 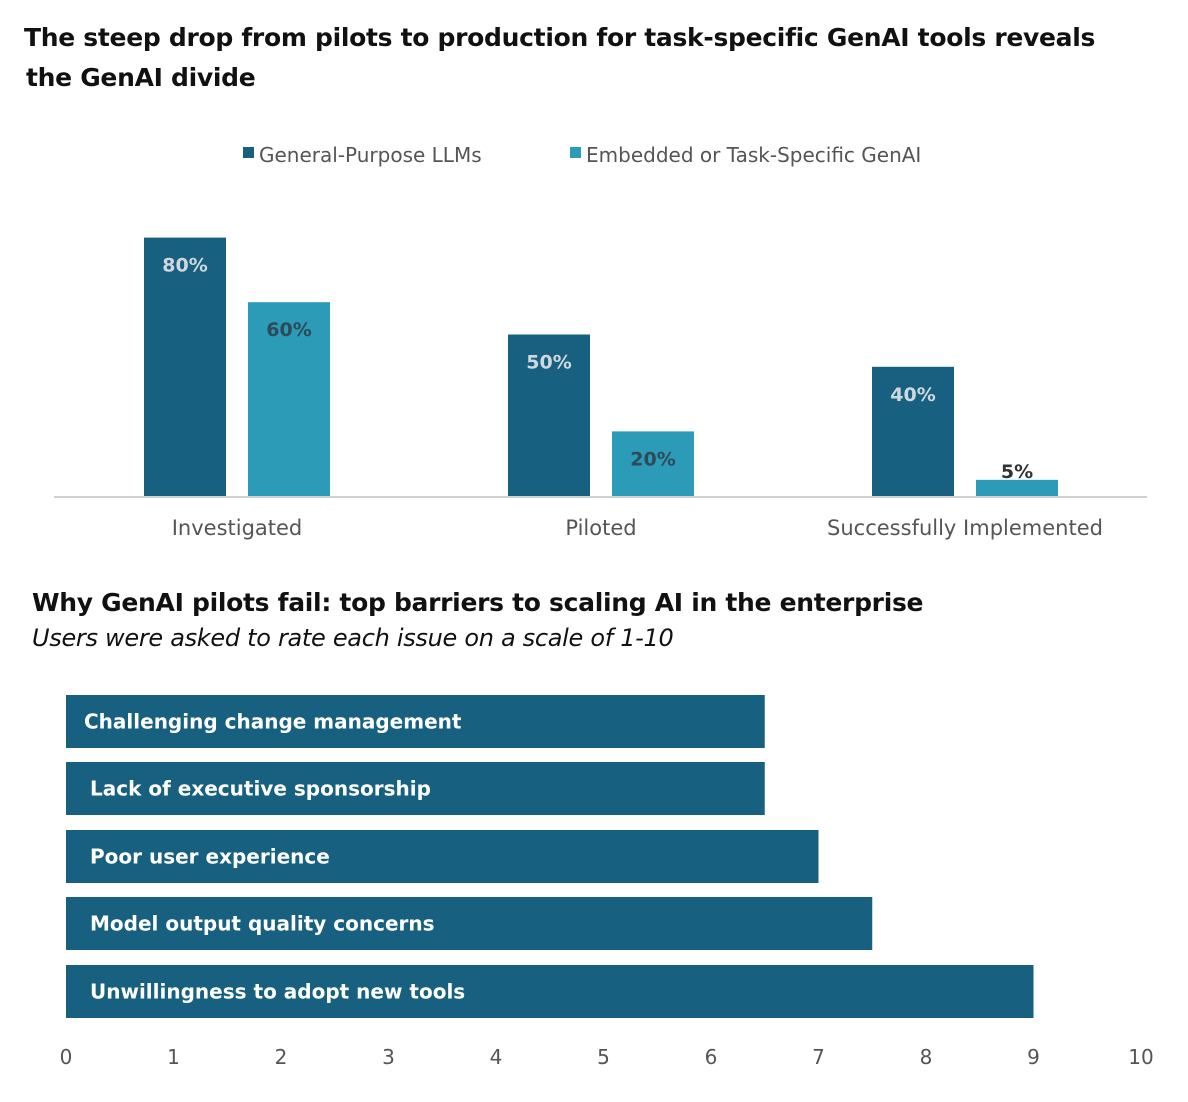 What do you see at coordinates (926, 1057) in the screenshot?
I see `x-tick-8: 8` at bounding box center [926, 1057].